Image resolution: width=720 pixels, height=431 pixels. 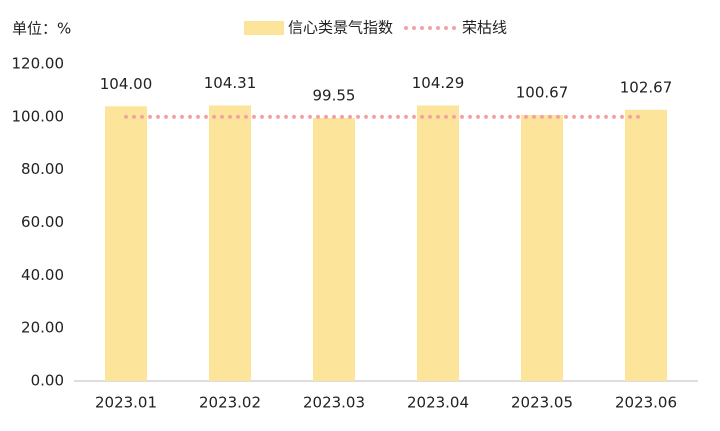 I want to click on y-tick-label: 60.00, so click(x=42, y=222).